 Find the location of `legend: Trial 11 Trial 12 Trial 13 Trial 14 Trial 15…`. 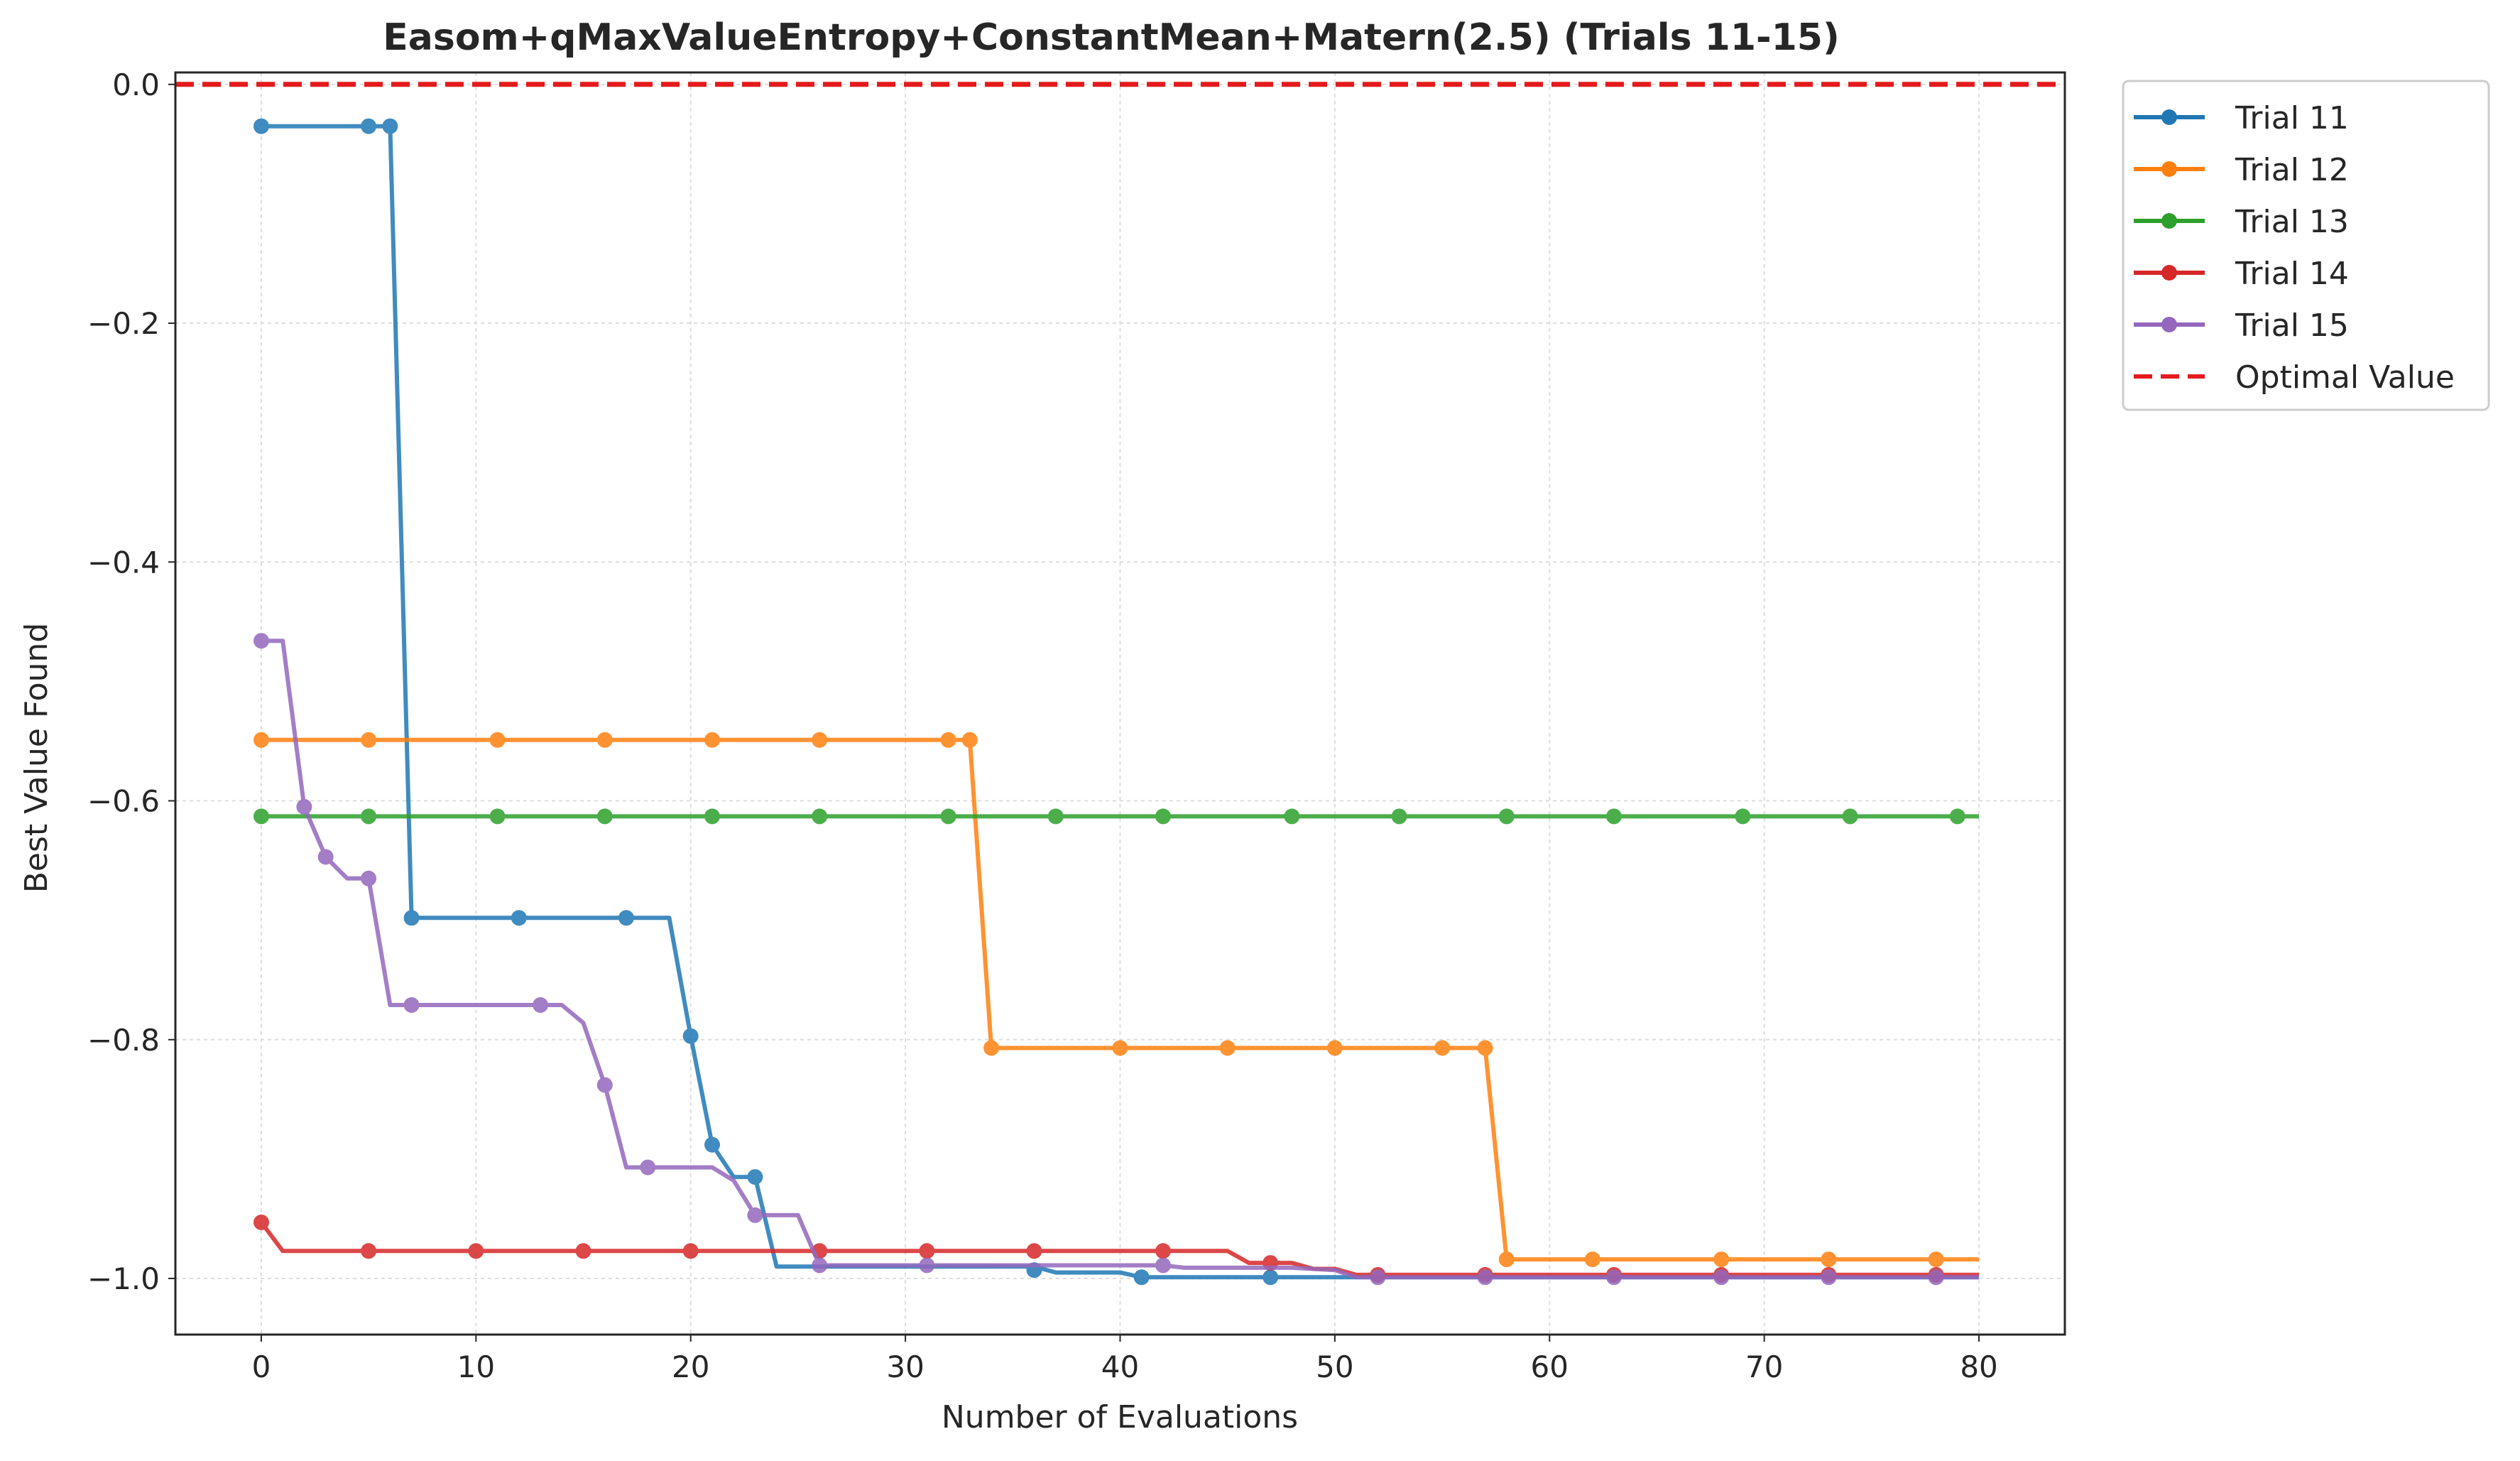

legend: Trial 11 Trial 12 Trial 13 Trial 14 Trial 15… is located at coordinates (2306, 245).